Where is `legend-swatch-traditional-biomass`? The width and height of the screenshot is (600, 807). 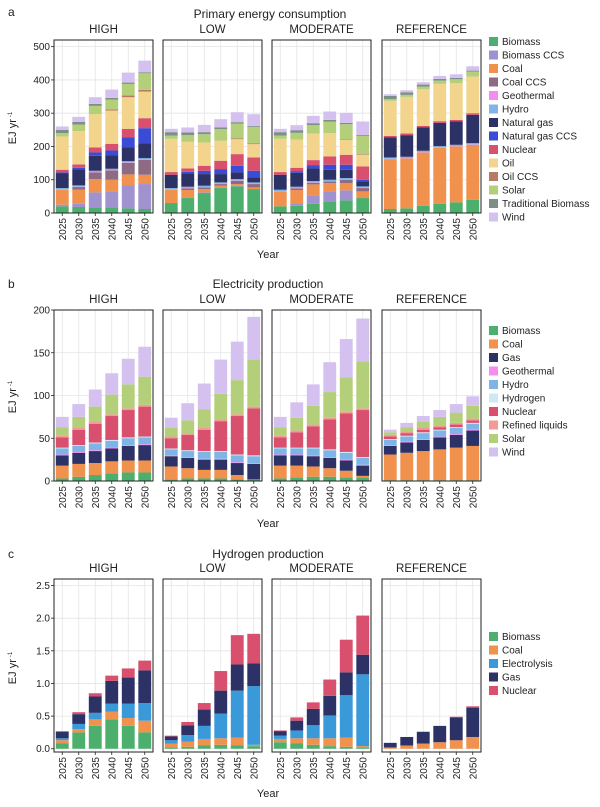
legend-swatch-traditional-biomass is located at coordinates (493, 203).